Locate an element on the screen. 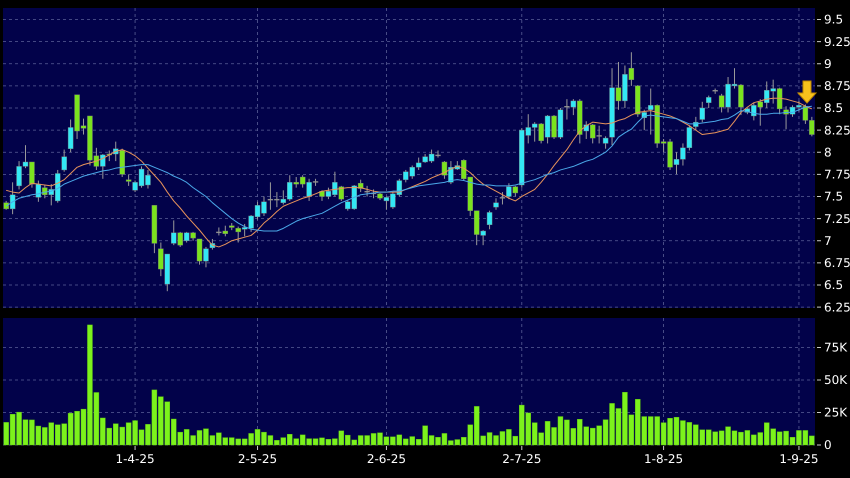 The height and width of the screenshot is (478, 850). y-tick-label: 8.75 is located at coordinates (837, 86).